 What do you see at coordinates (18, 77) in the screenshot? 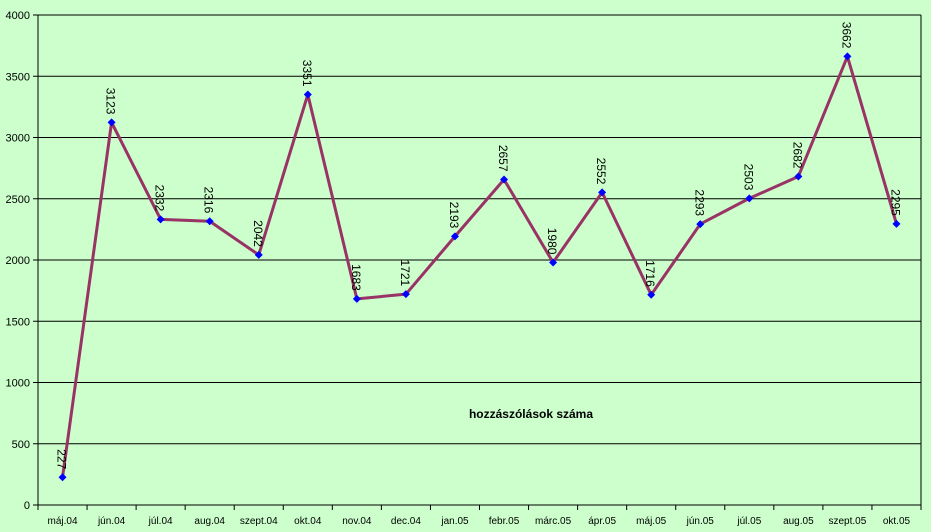
I see `y-tick-label: 3500` at bounding box center [18, 77].